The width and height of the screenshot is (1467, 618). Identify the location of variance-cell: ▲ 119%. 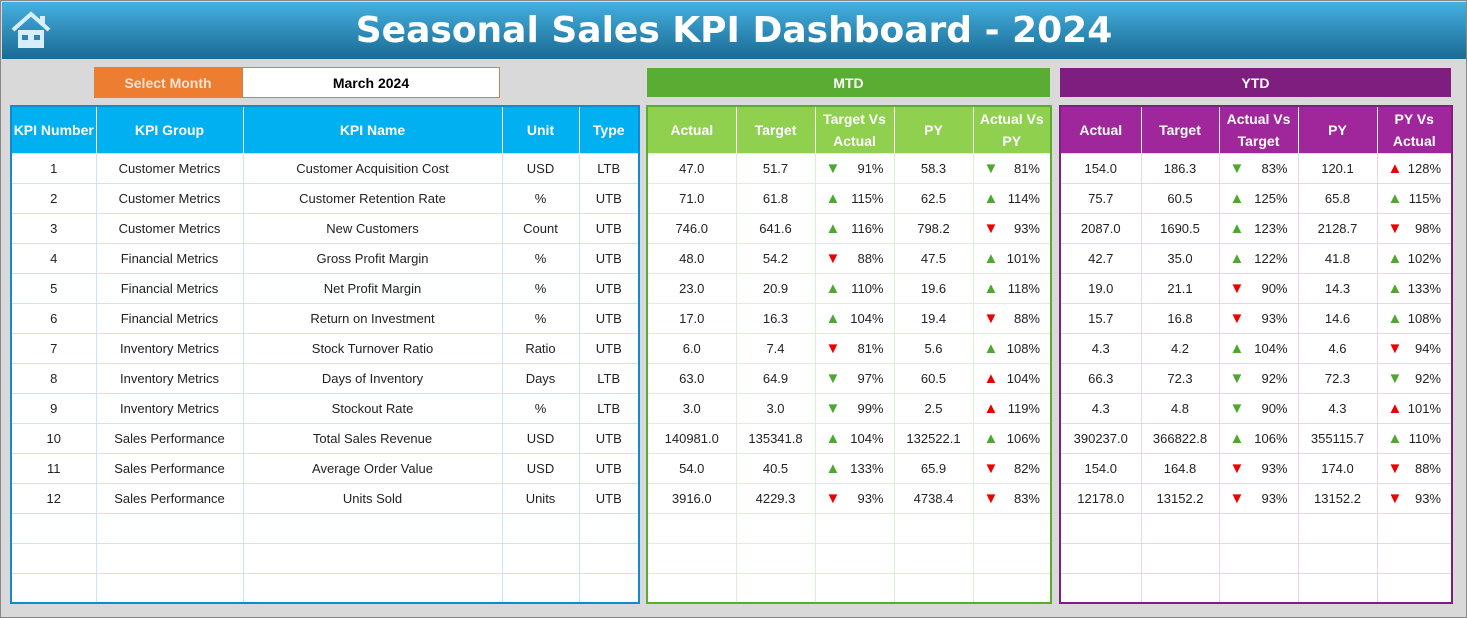
(1012, 408).